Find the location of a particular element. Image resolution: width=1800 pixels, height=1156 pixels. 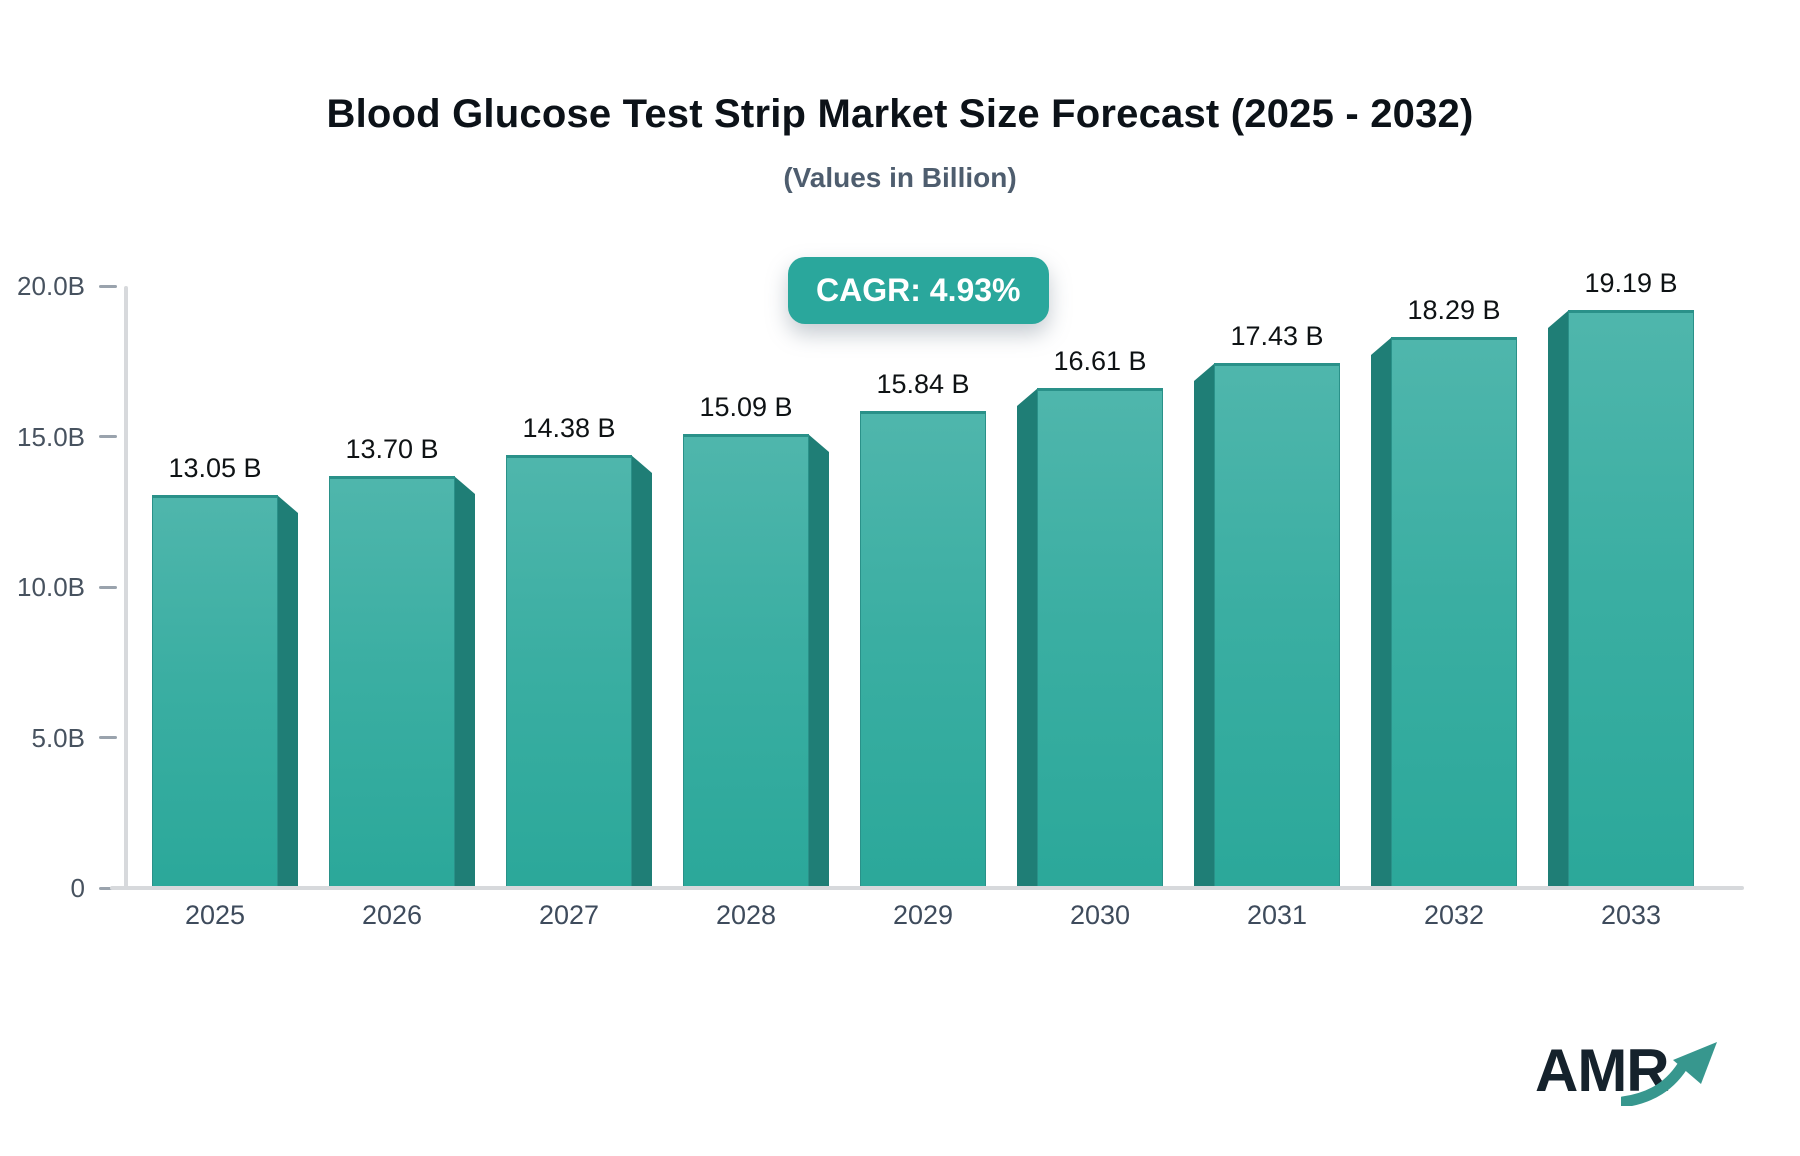

cagr-label: CAGR: 4.93% is located at coordinates (918, 290).